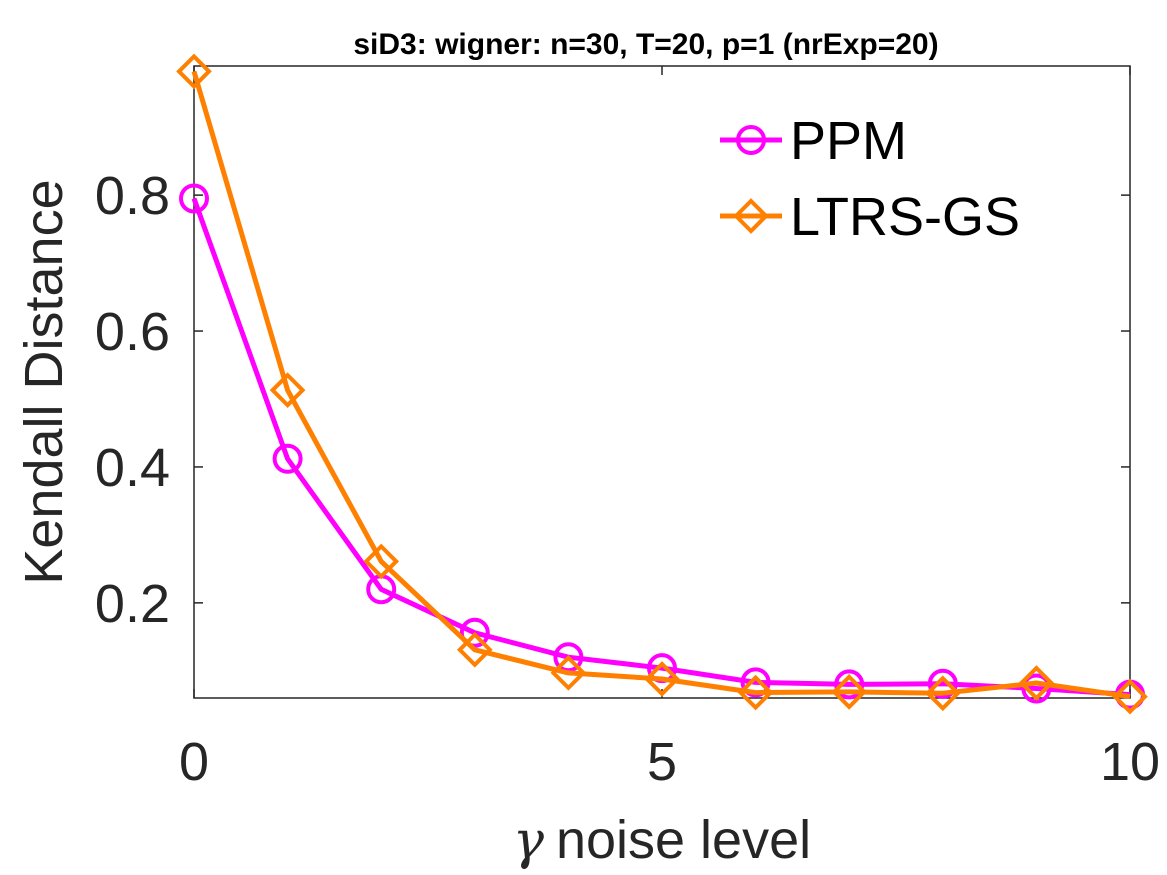 The height and width of the screenshot is (875, 1167). I want to click on x-tick-label: 5, so click(662, 762).